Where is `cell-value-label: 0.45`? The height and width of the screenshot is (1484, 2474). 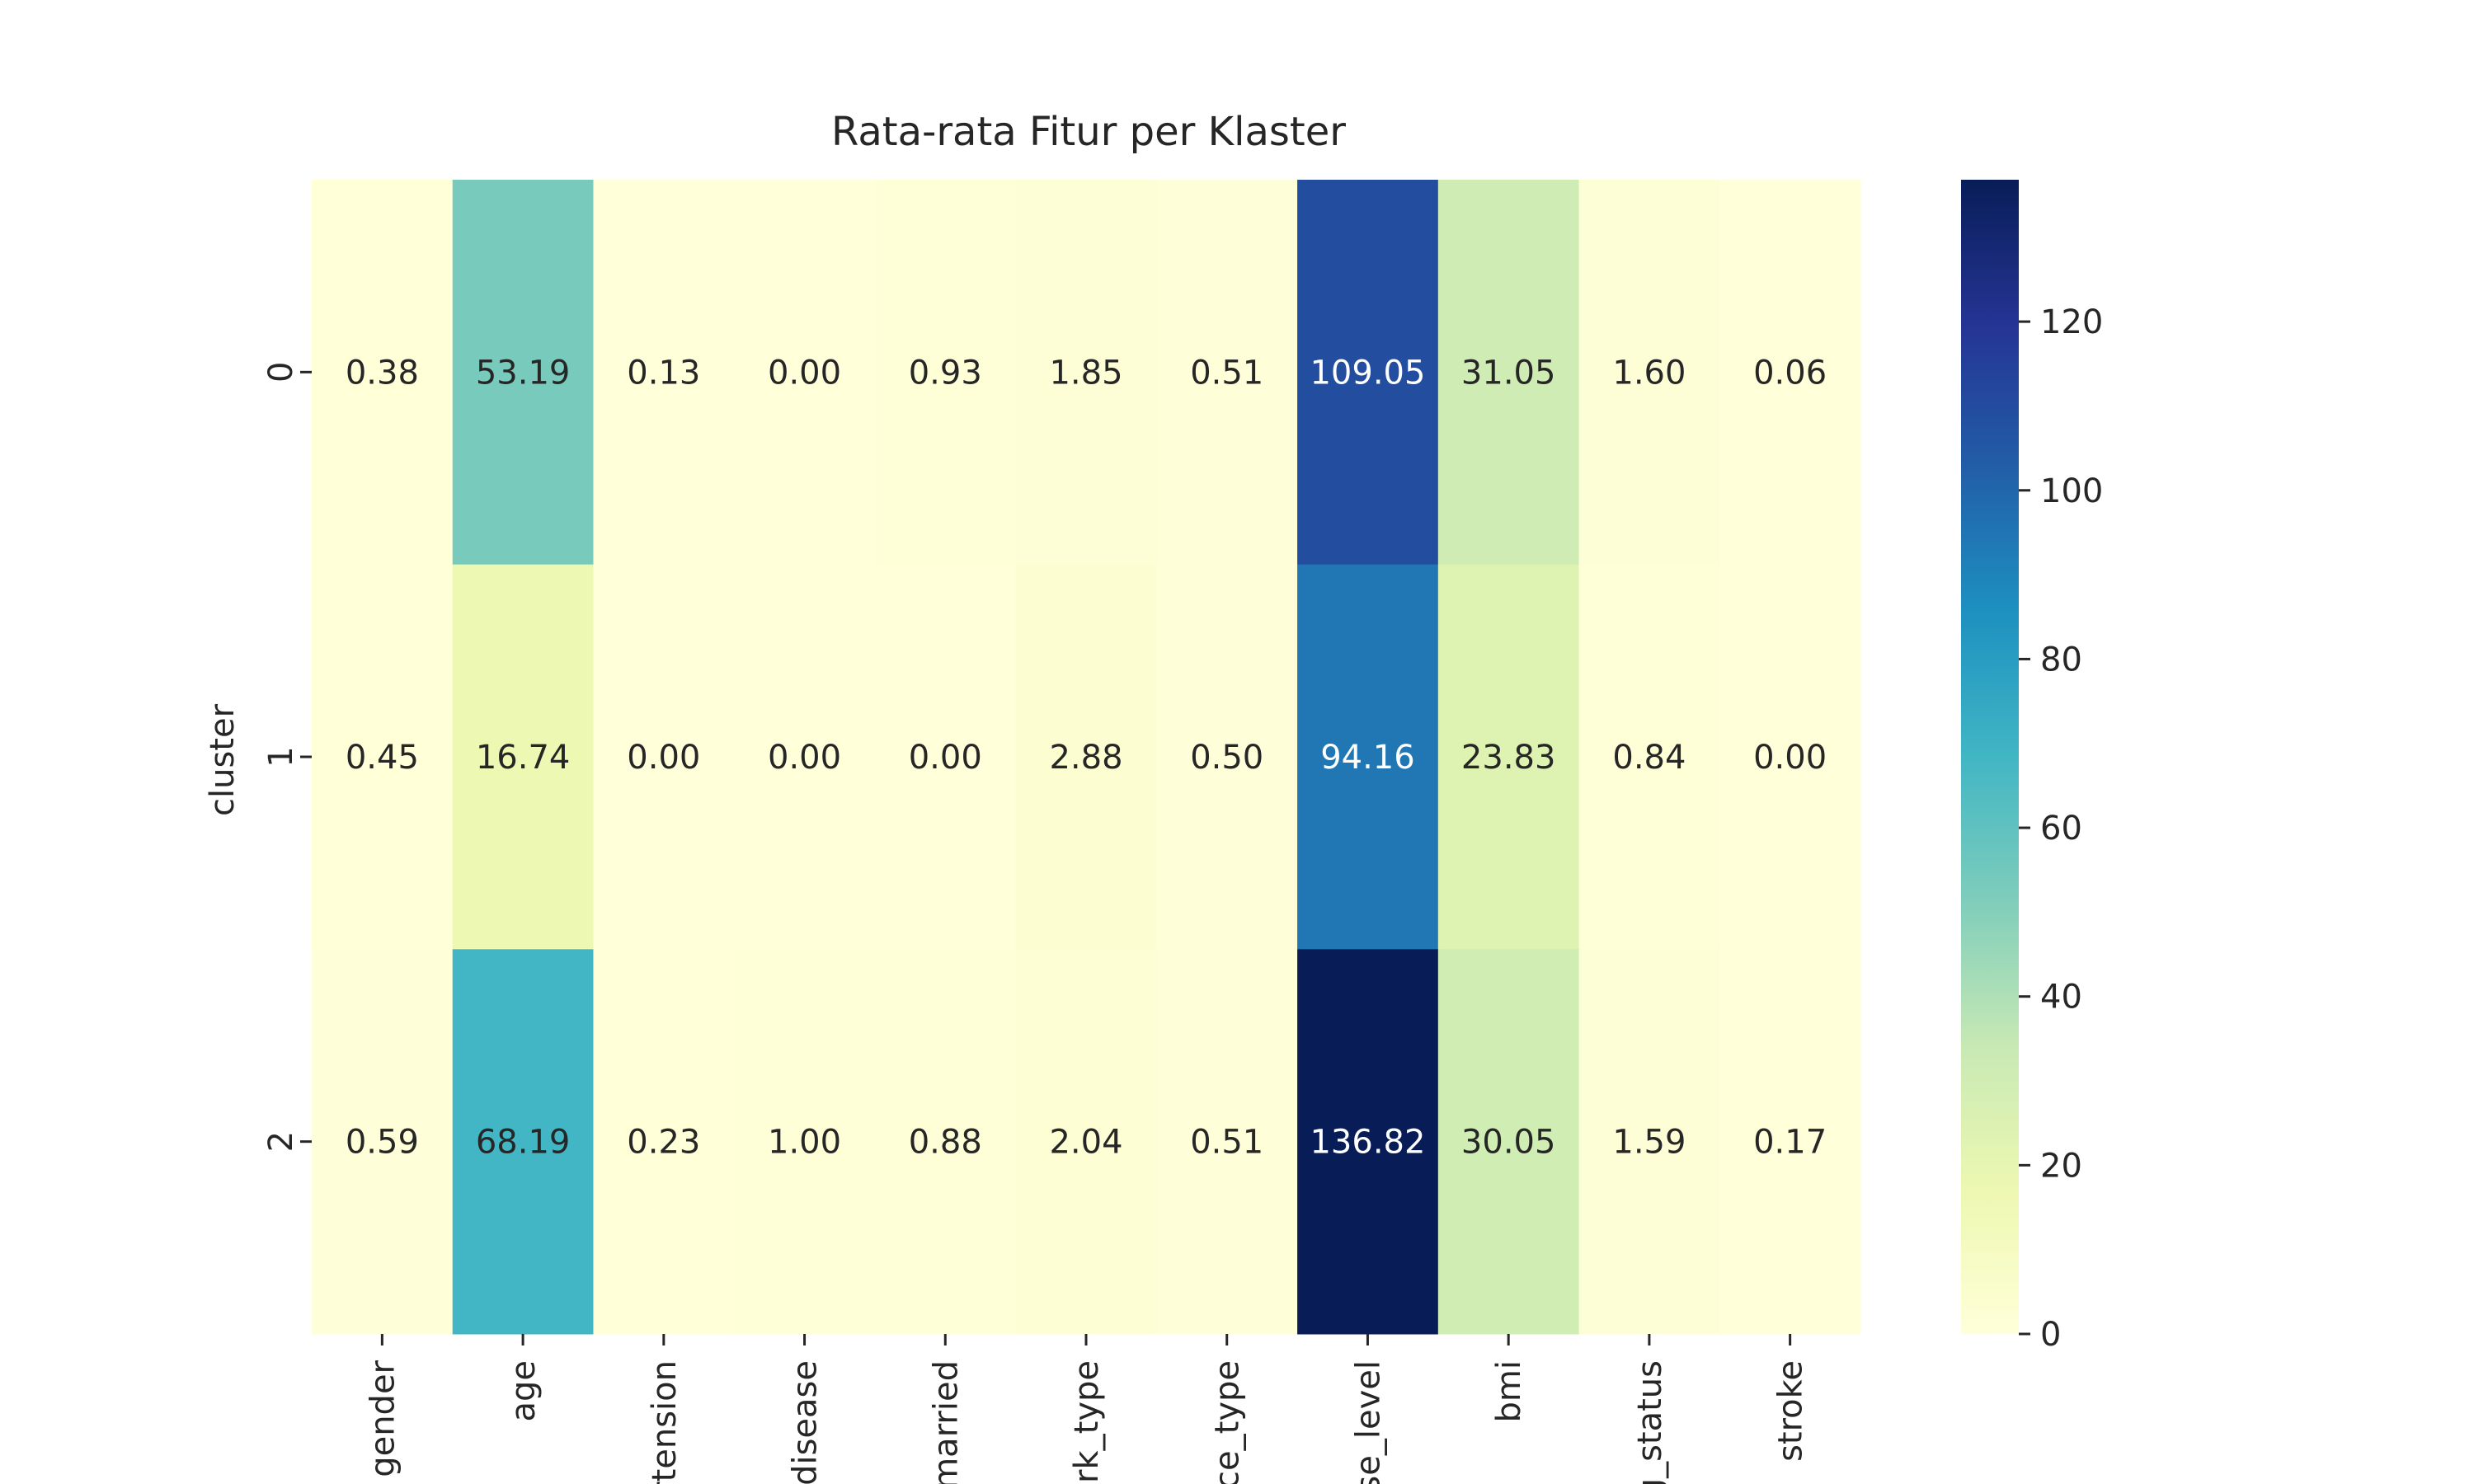
cell-value-label: 0.45 is located at coordinates (382, 758).